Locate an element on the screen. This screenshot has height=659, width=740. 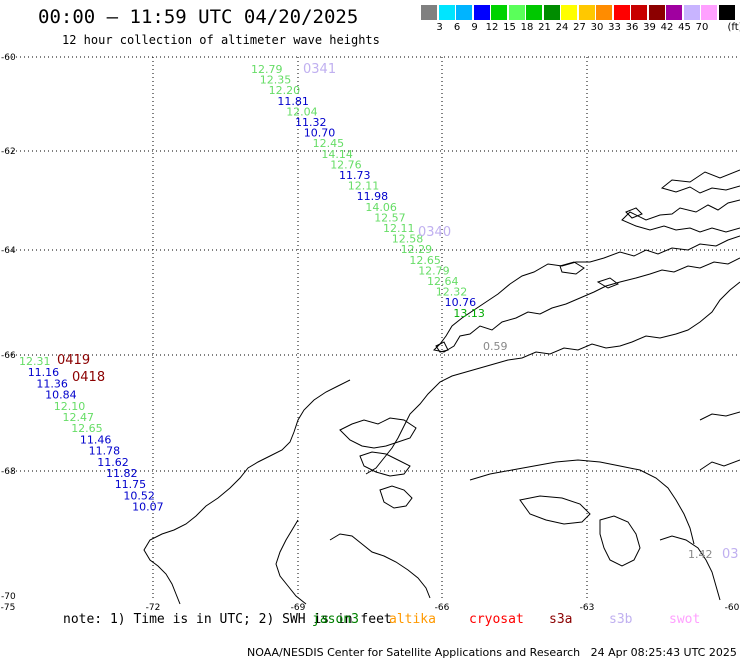
legend-label: 42 is located at coordinates (667, 27).